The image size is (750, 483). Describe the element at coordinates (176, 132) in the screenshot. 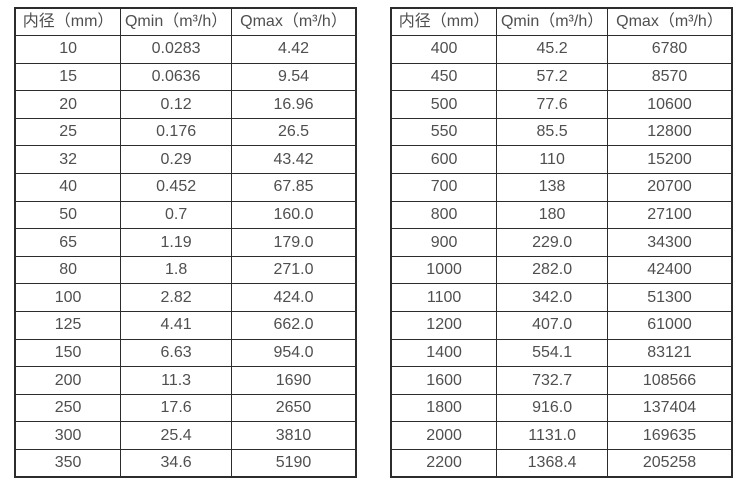

I see `table-cell: 0.176` at that location.